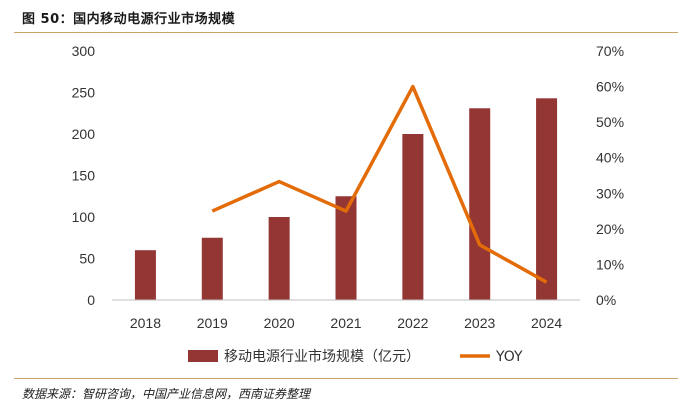 The height and width of the screenshot is (411, 693). Describe the element at coordinates (322, 356) in the screenshot. I see `legend-bar-label: 移动电源行业市场规模（亿元）` at that location.